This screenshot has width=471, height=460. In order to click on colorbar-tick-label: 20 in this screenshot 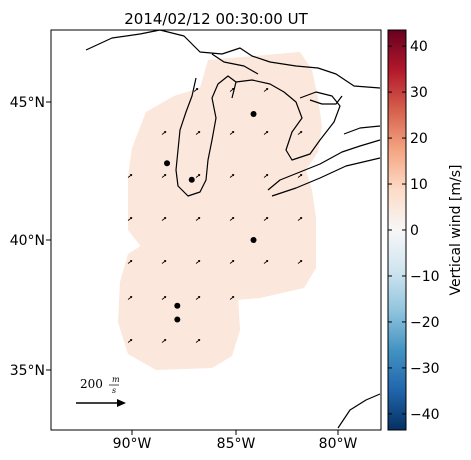, I will do `click(419, 139)`.